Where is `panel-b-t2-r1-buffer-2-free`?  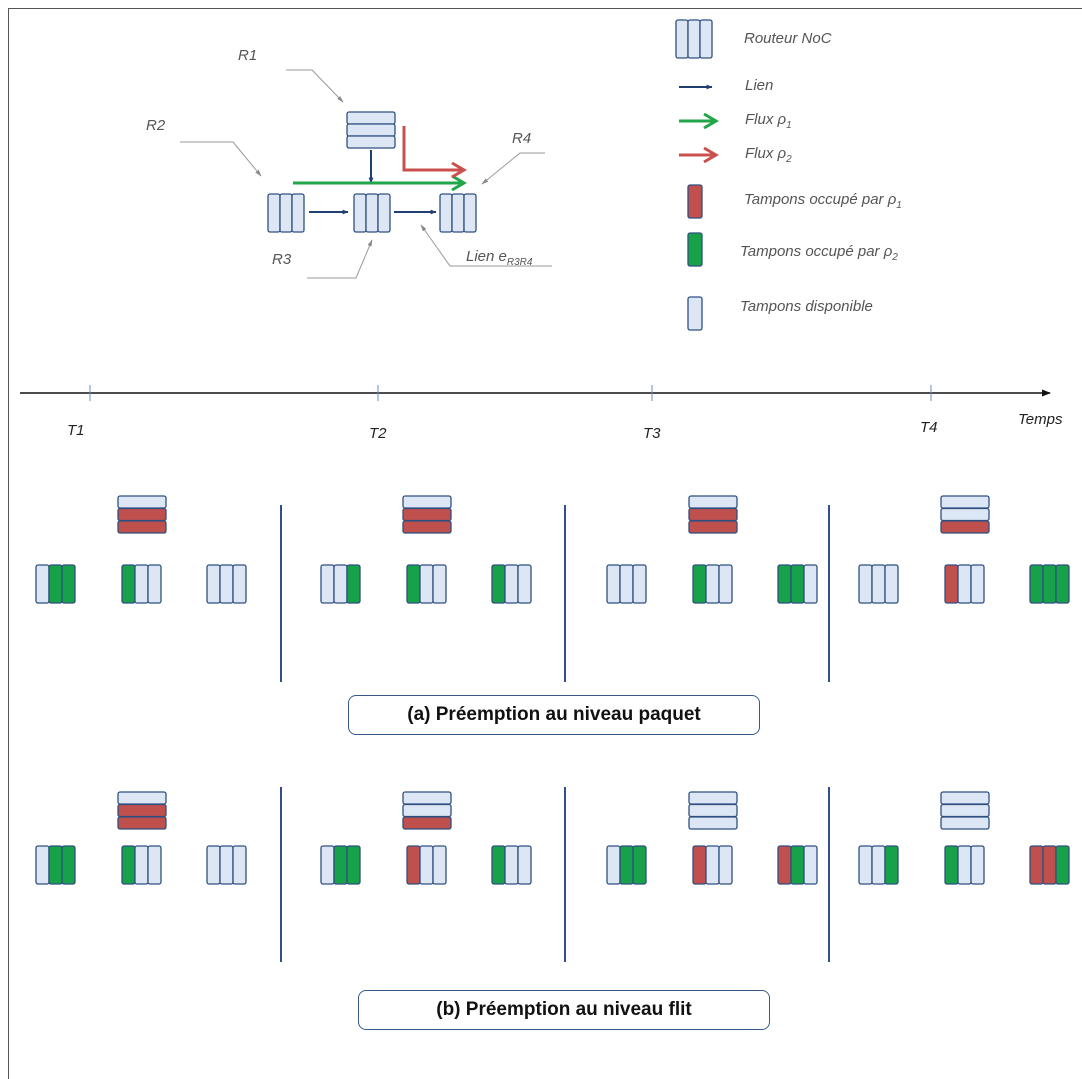 panel-b-t2-r1-buffer-2-free is located at coordinates (427, 810).